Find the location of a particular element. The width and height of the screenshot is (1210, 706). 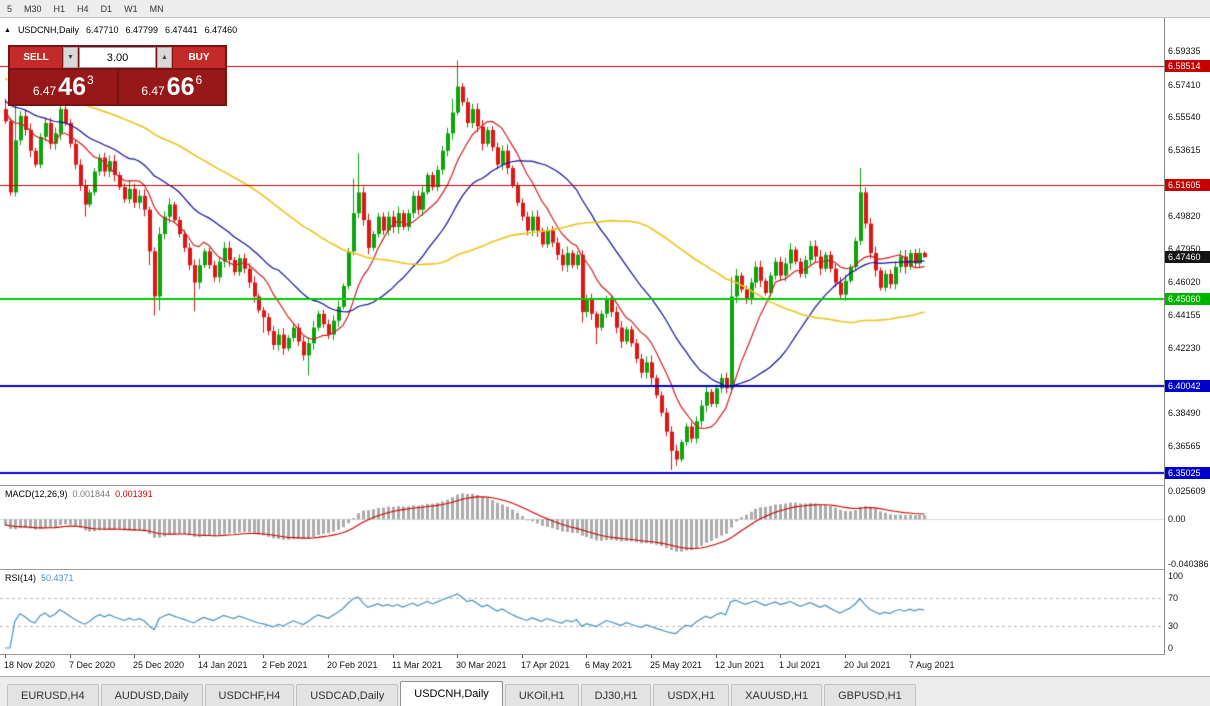

price-axis-tick: 6.59335 is located at coordinates (1184, 51).